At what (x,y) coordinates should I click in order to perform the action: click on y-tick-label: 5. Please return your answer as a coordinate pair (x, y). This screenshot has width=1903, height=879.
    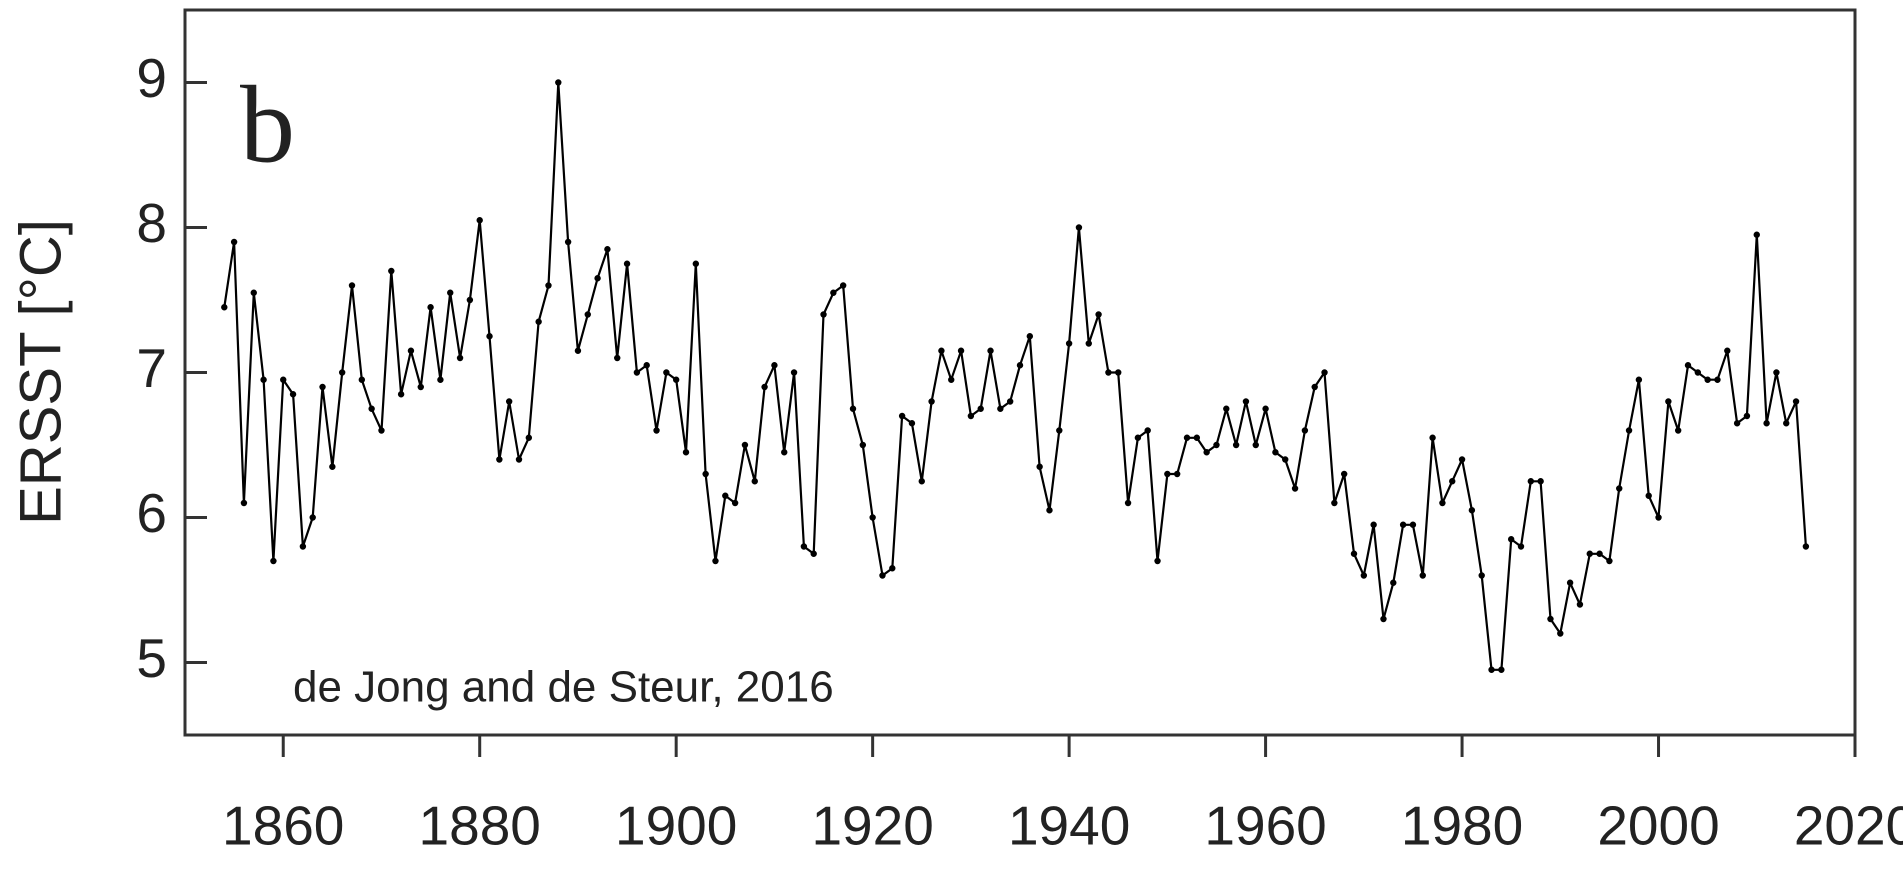
    Looking at the image, I should click on (151, 658).